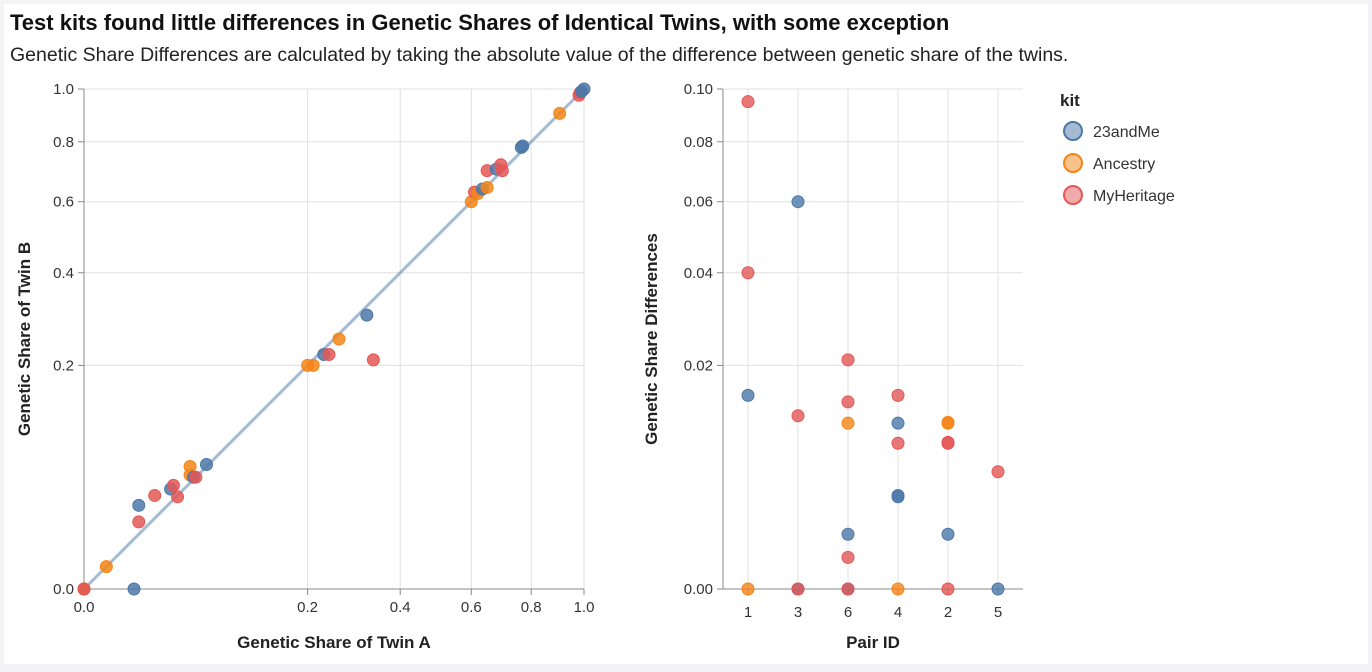  Describe the element at coordinates (698, 273) in the screenshot. I see `y-tick-label: 0.04` at that location.